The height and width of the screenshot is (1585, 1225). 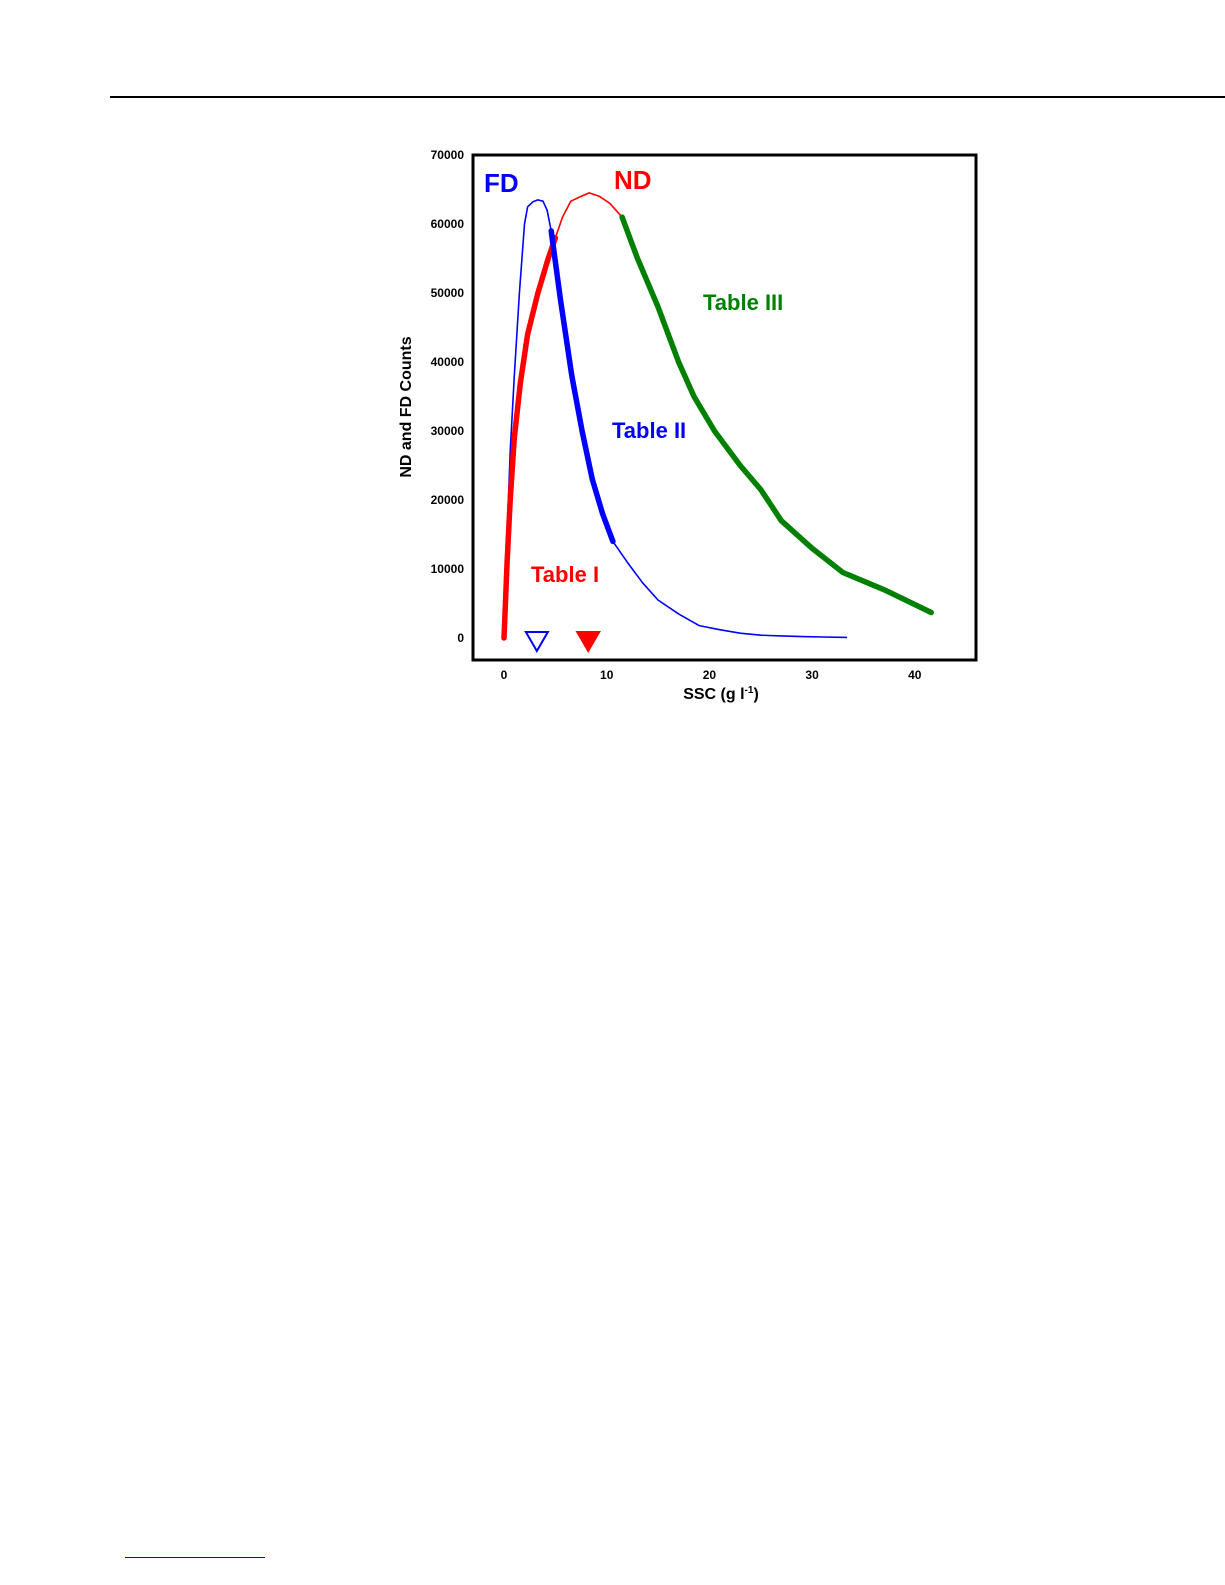 I want to click on x-tick-label: 0, so click(x=504, y=675).